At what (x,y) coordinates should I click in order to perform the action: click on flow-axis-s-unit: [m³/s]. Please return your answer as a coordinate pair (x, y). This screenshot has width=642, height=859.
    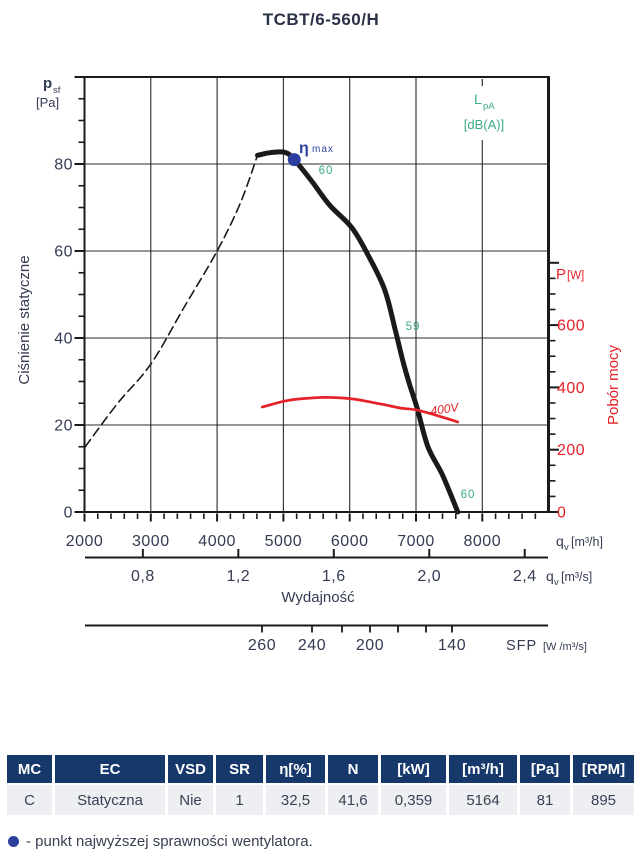
    Looking at the image, I should click on (576, 577).